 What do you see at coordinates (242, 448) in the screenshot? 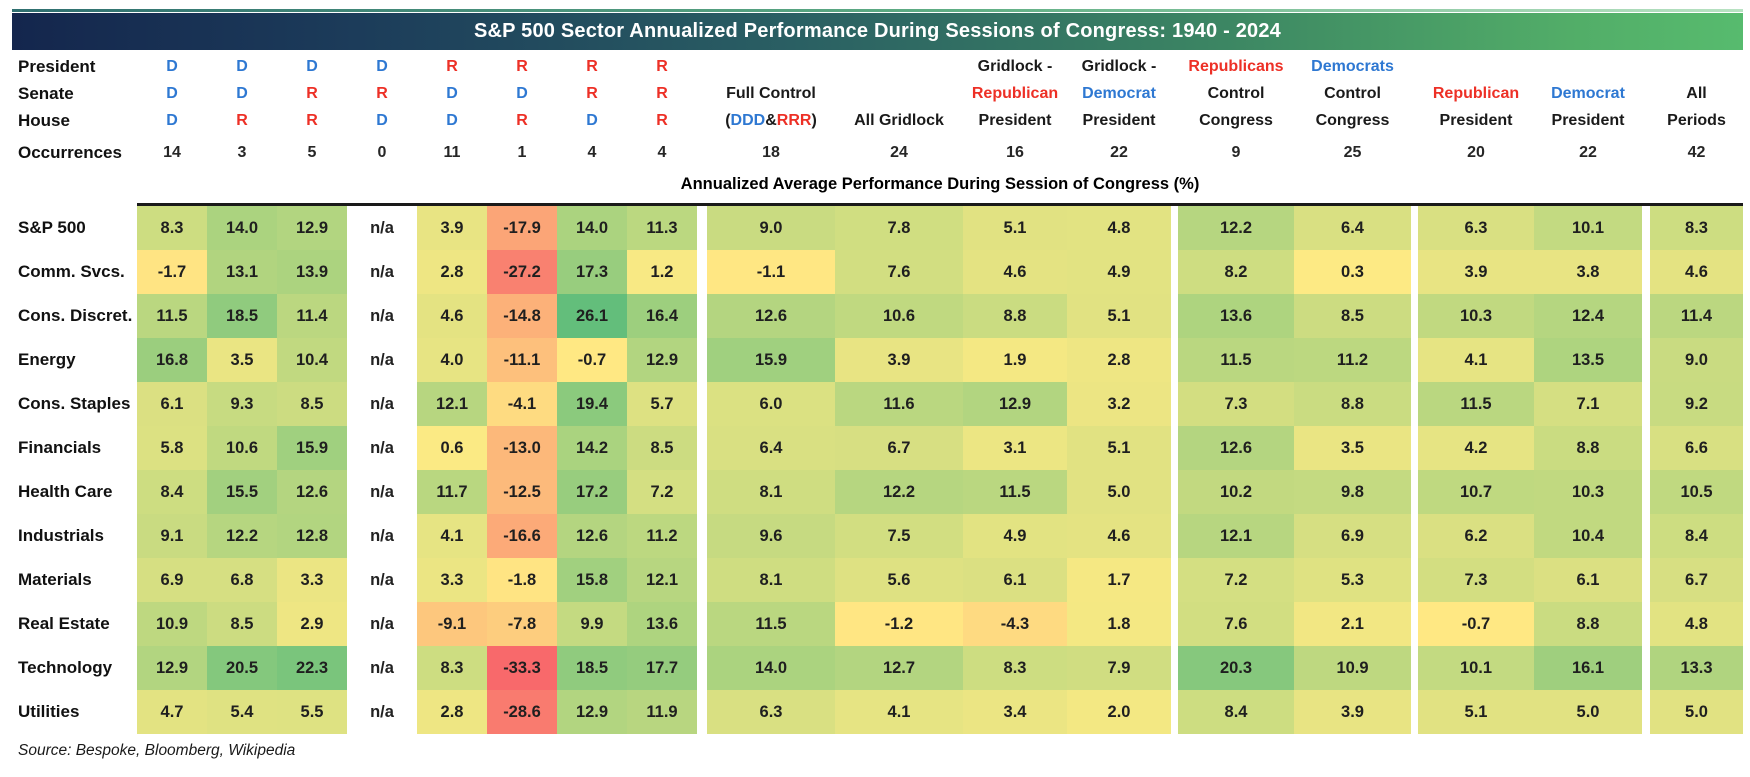
I see `perf-cell-D-D-R: 10.6` at bounding box center [242, 448].